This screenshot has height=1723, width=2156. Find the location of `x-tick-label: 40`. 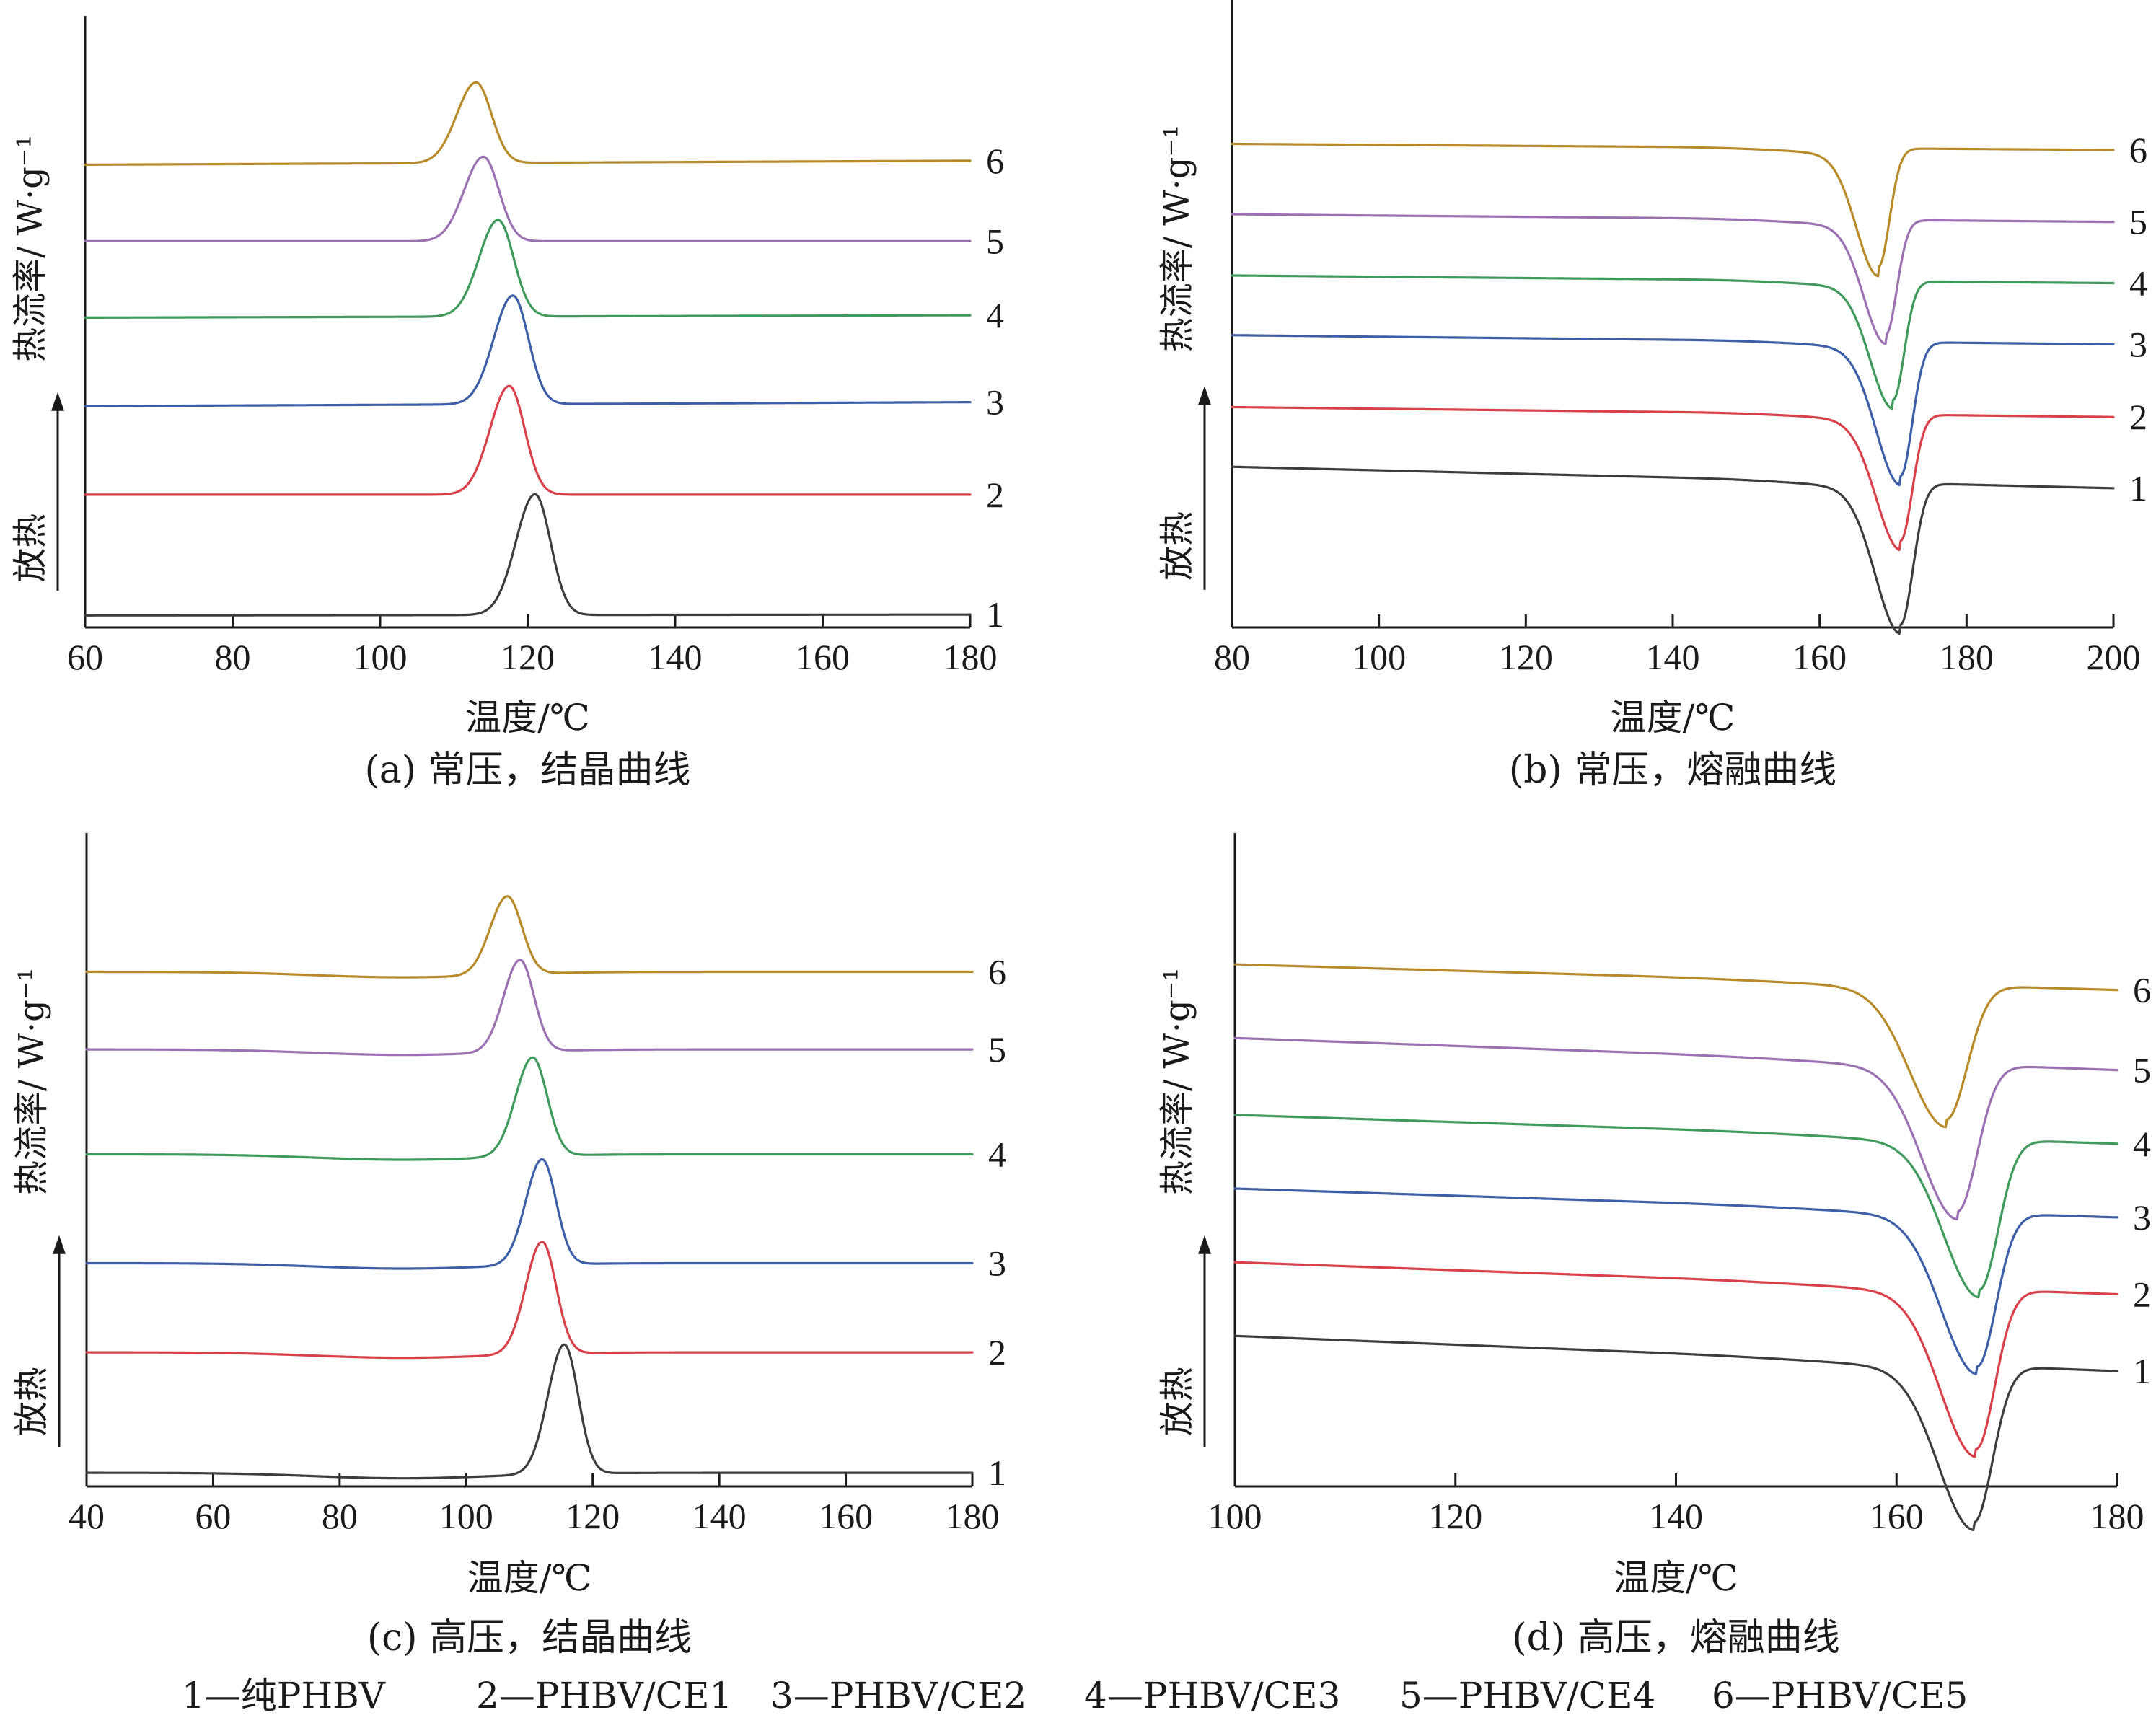

x-tick-label: 40 is located at coordinates (87, 1516).